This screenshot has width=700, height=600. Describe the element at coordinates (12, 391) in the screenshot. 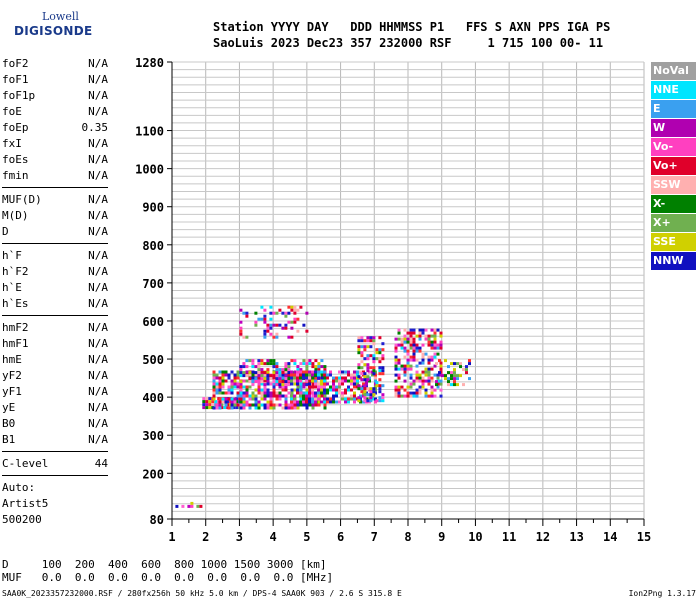

I see `param-name: yF1` at that location.